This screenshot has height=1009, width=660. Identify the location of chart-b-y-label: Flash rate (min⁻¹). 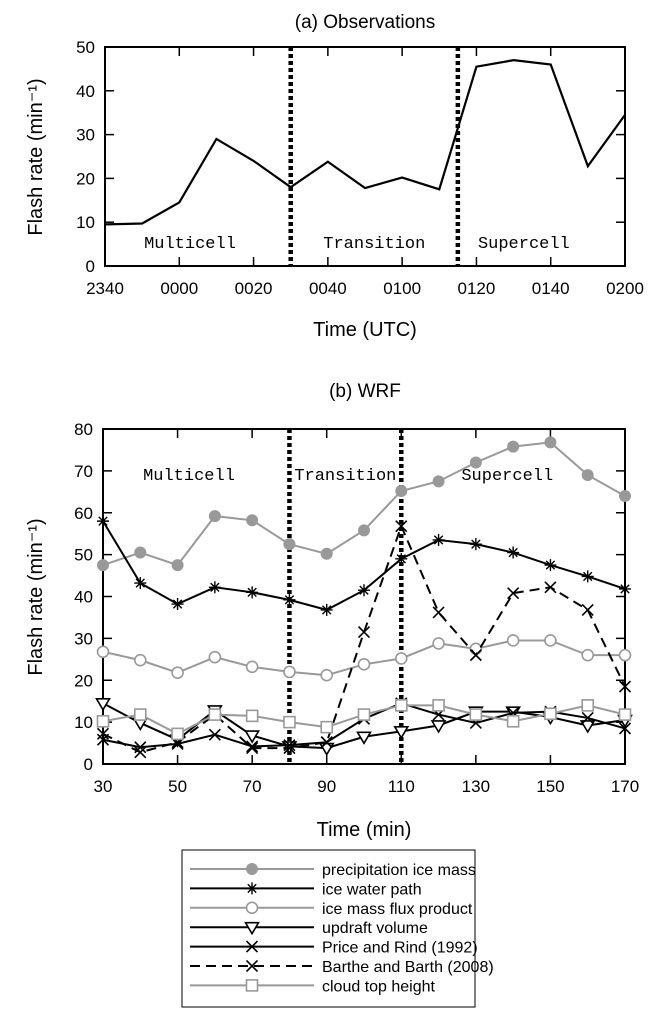
(36, 596).